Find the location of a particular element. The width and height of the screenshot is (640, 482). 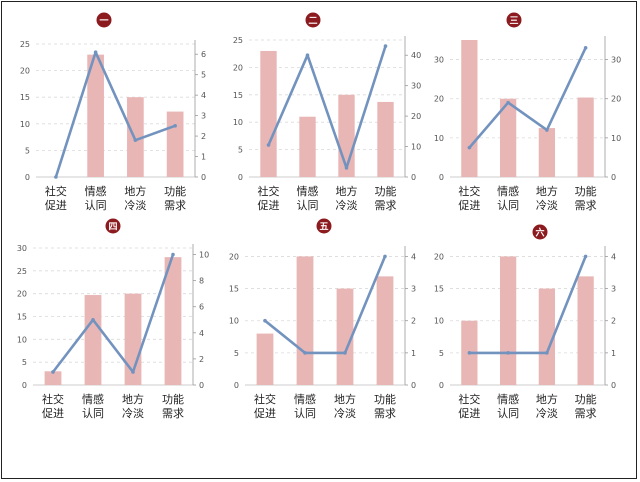

y-tick-label-right: 20 is located at coordinates (416, 116).